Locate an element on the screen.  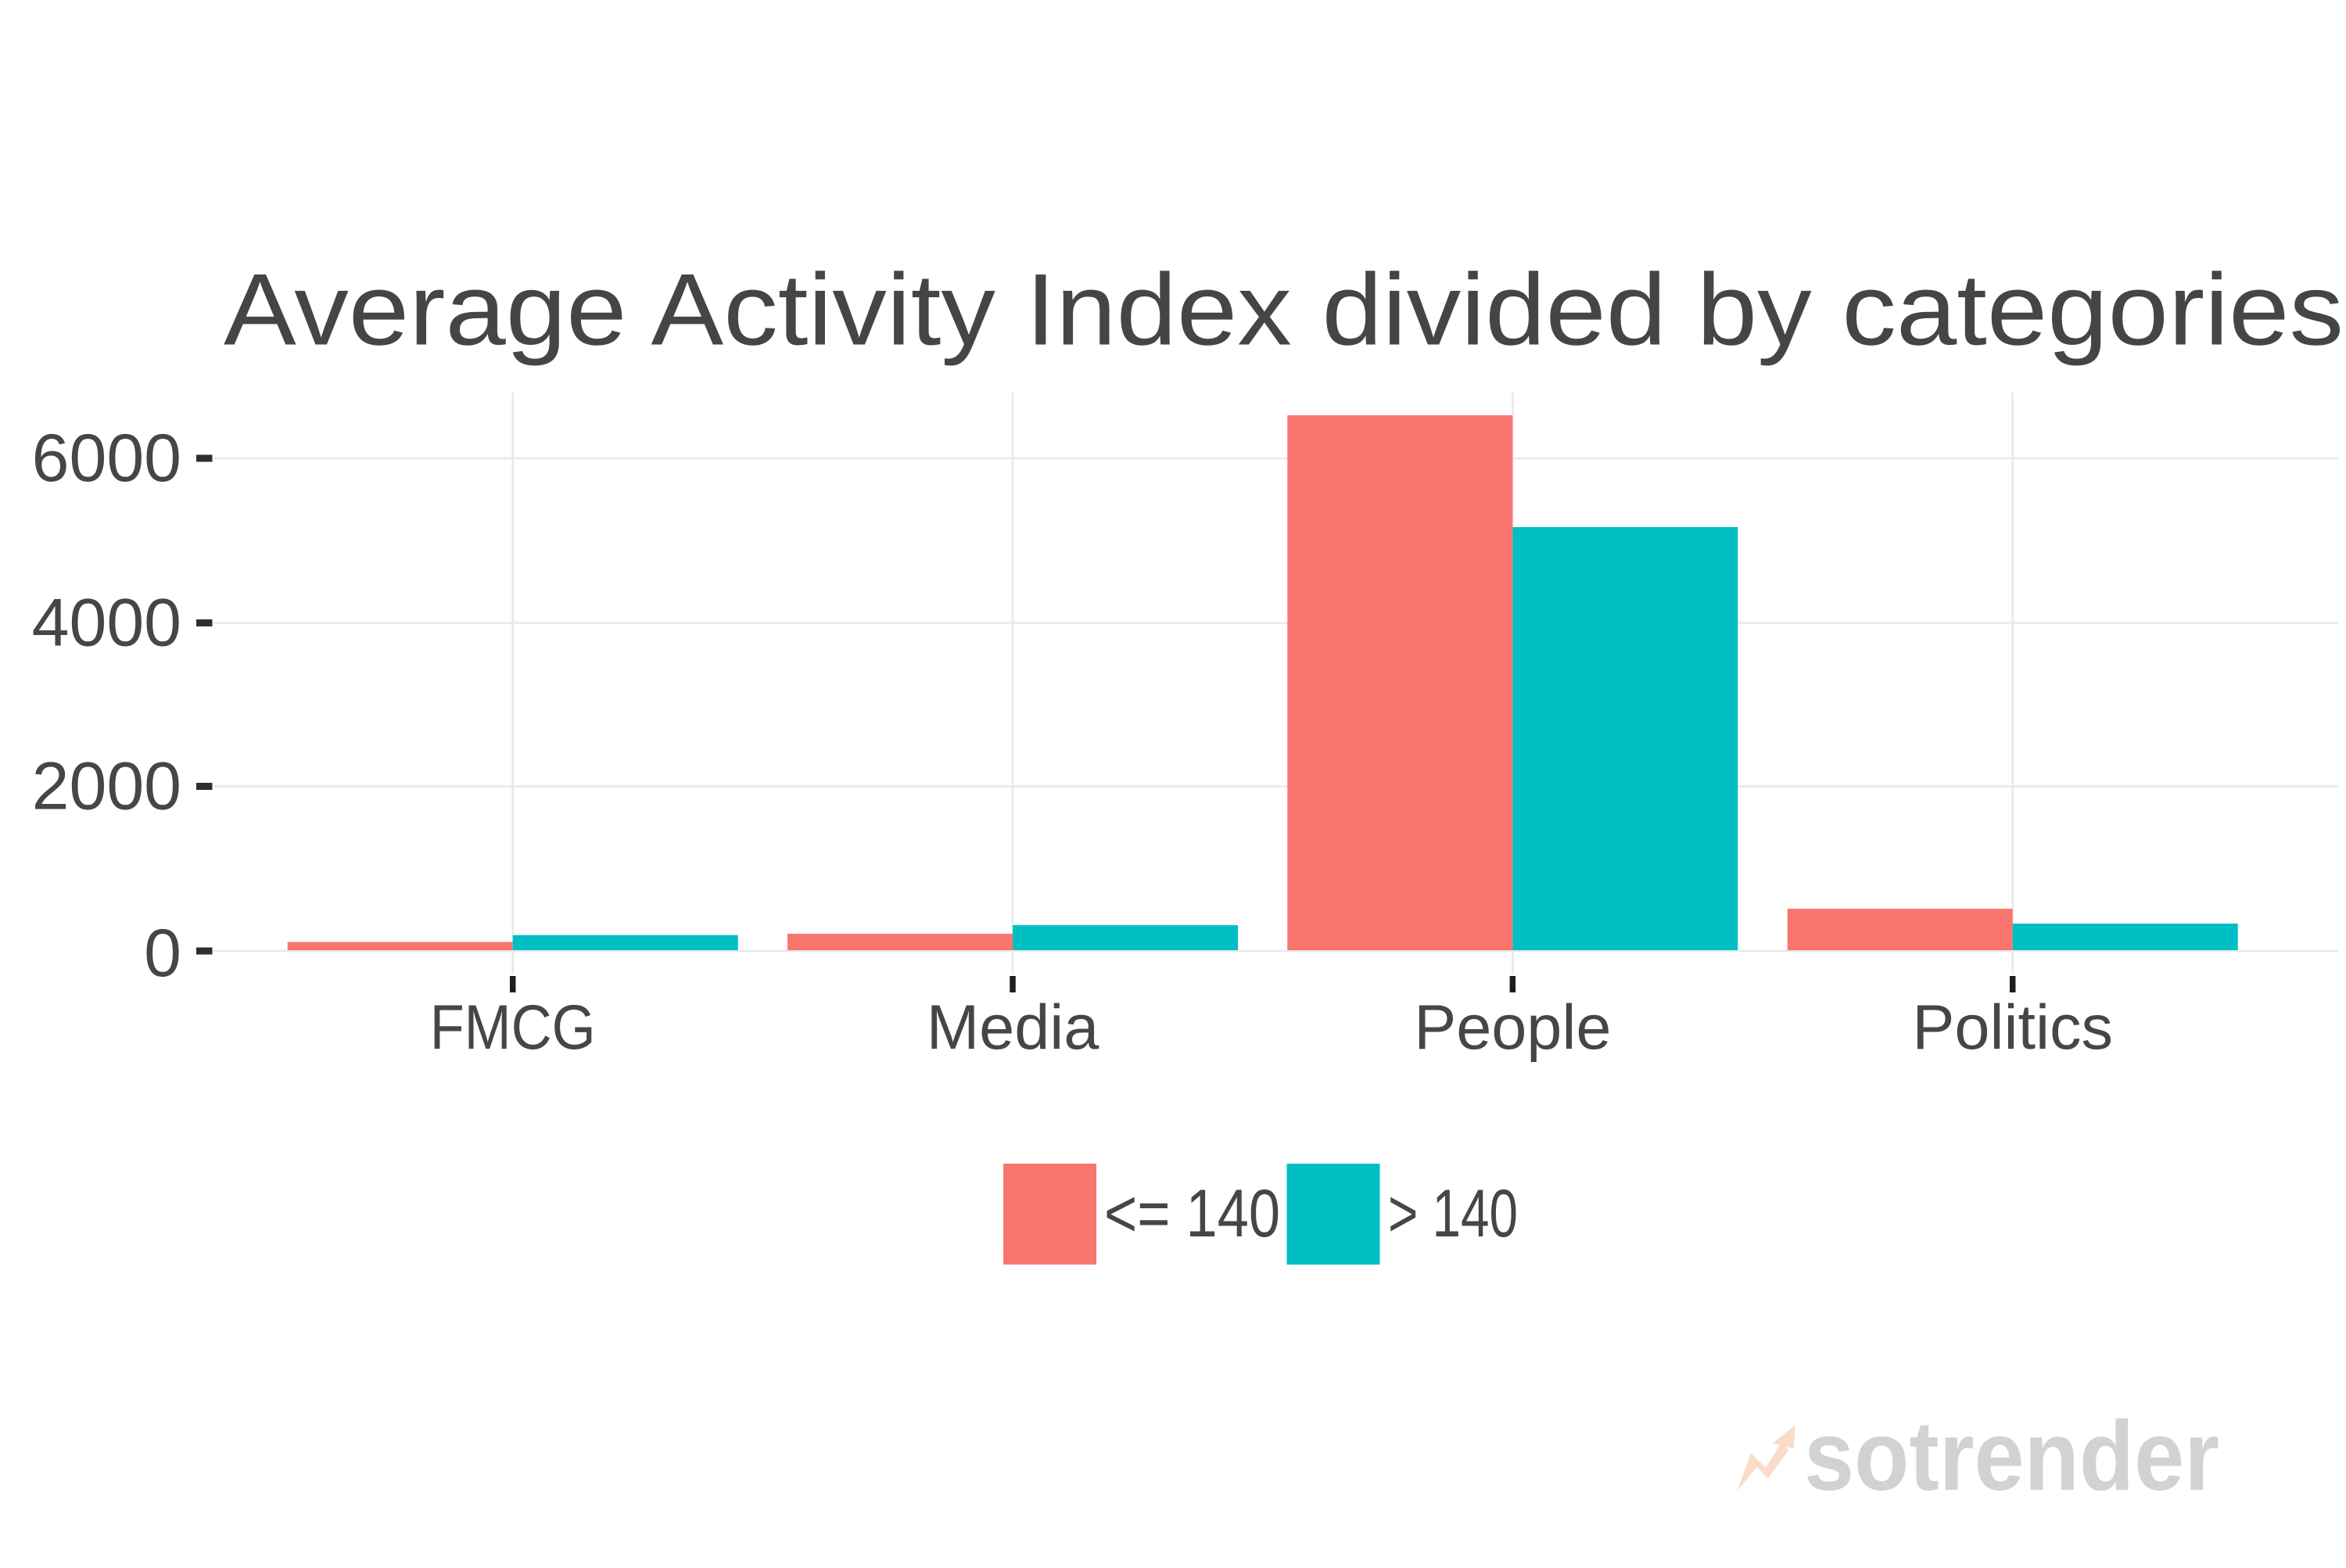
svg-text: <= 140 is located at coordinates (1192, 1213).